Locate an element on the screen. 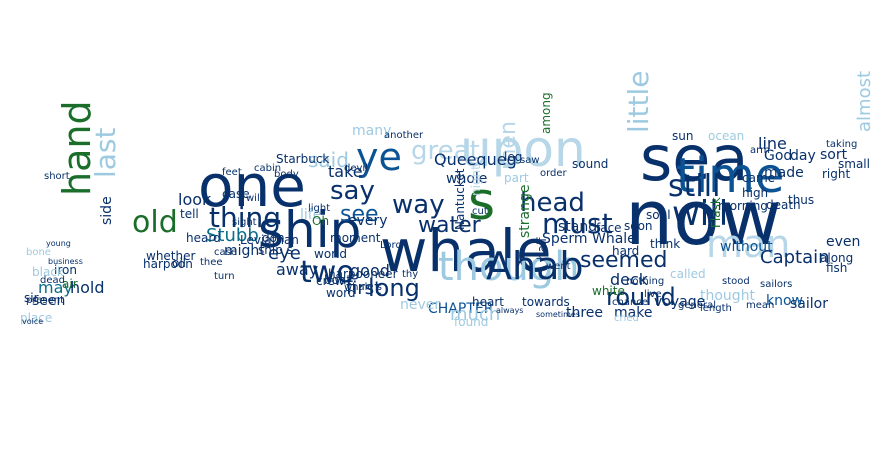 The width and height of the screenshot is (884, 449). cloud-word: strange is located at coordinates (525, 211).